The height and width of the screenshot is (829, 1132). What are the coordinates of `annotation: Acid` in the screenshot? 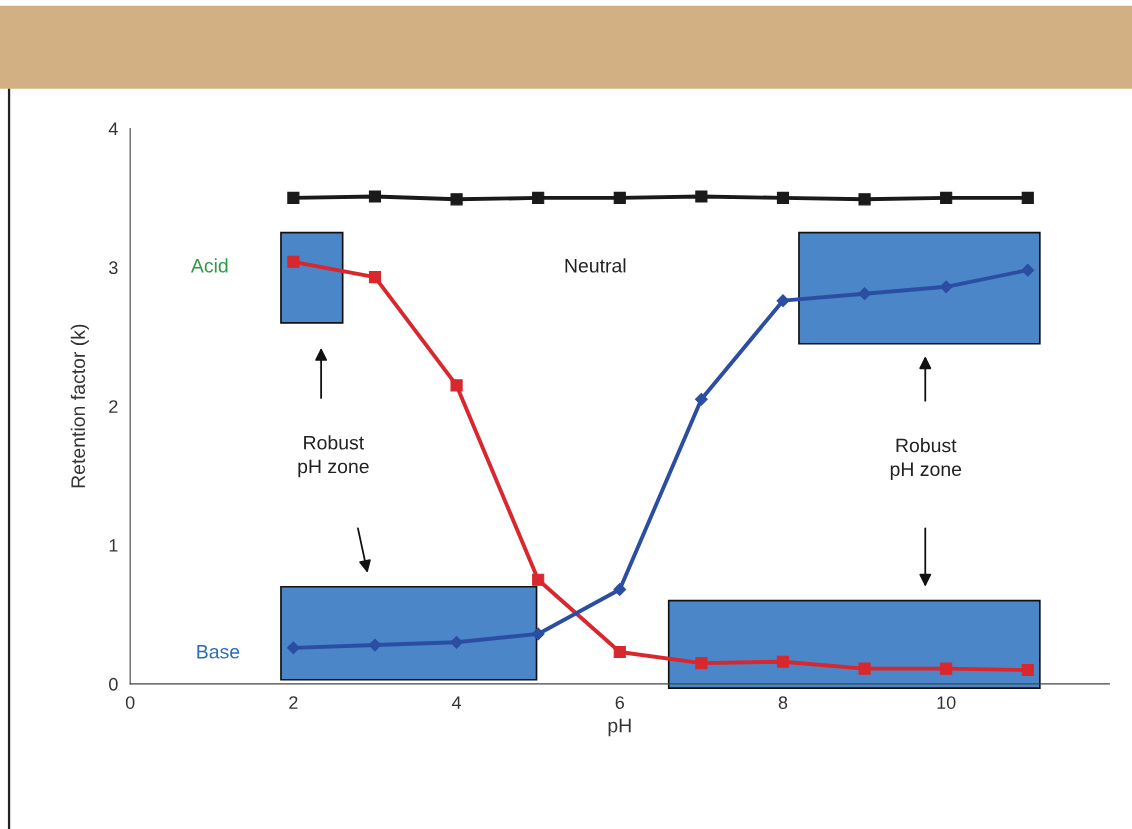 It's located at (209, 265).